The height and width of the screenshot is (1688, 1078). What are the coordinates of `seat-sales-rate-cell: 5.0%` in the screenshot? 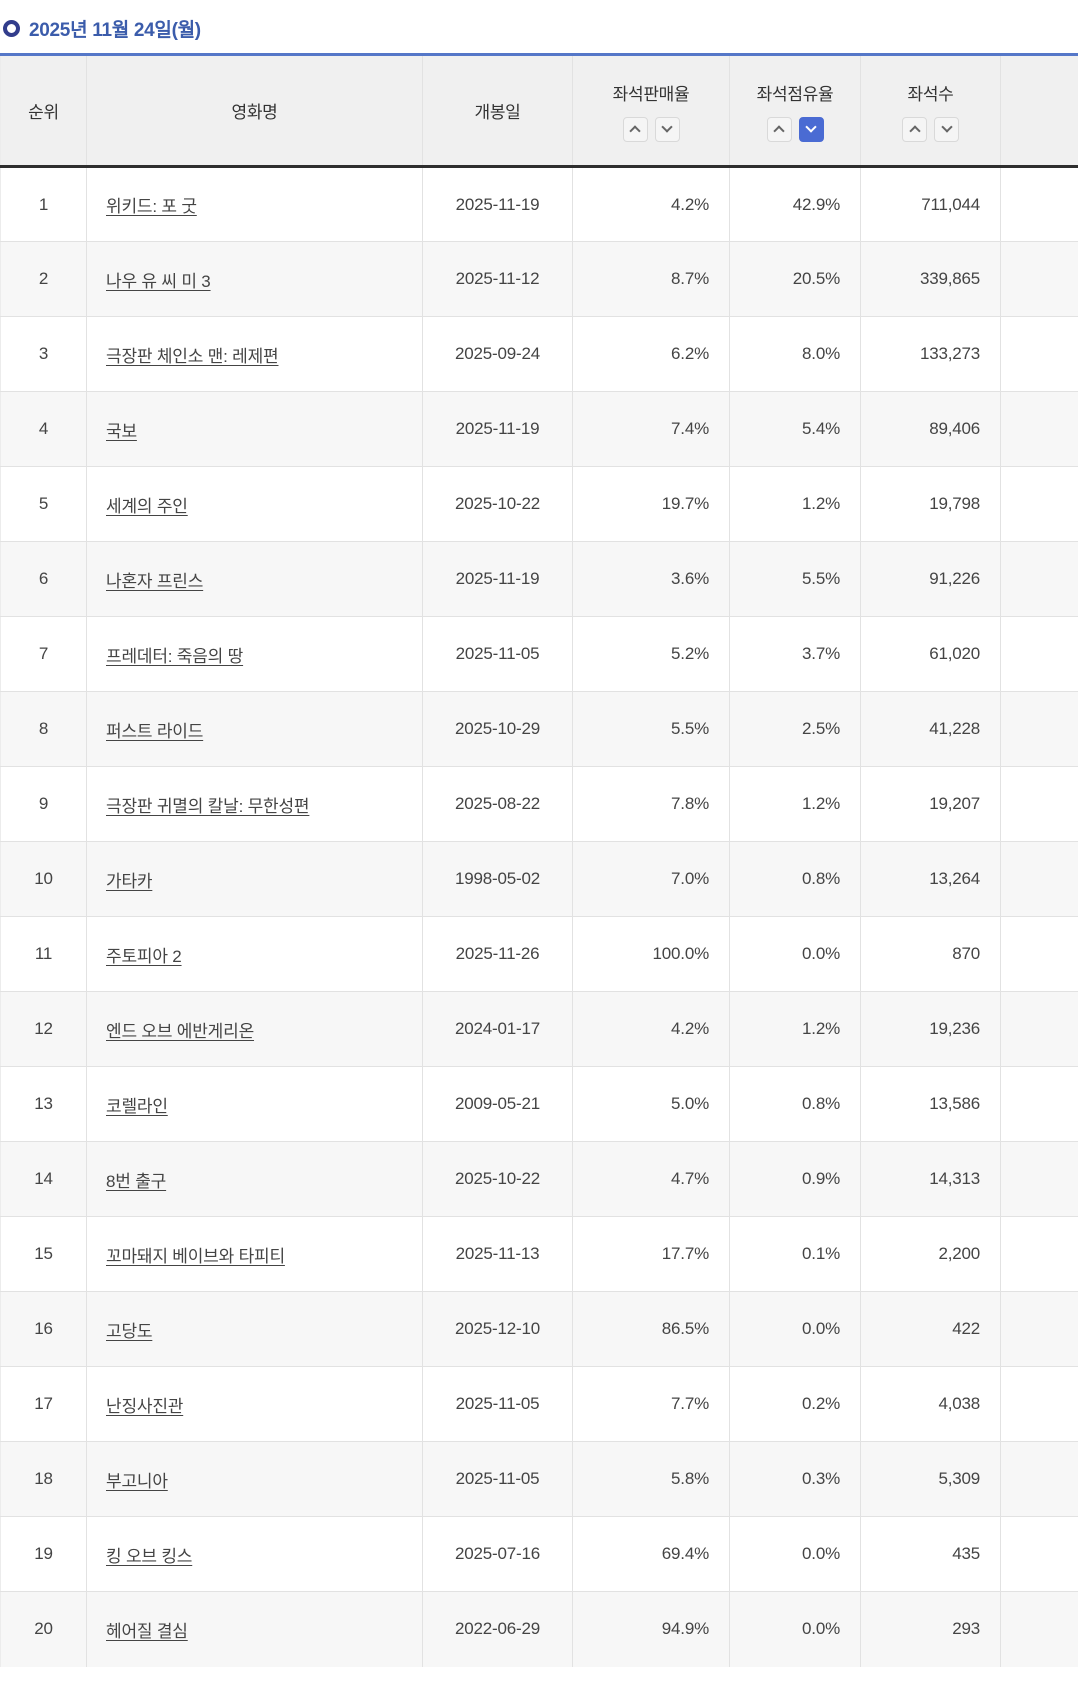 It's located at (651, 1104).